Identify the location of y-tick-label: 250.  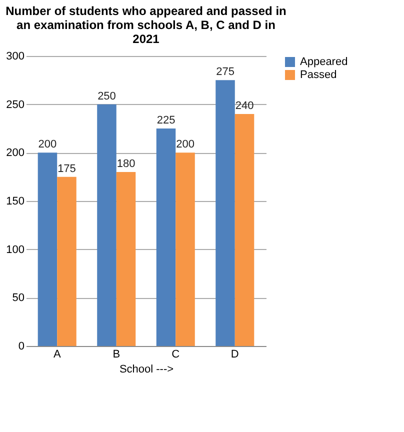
(15, 104).